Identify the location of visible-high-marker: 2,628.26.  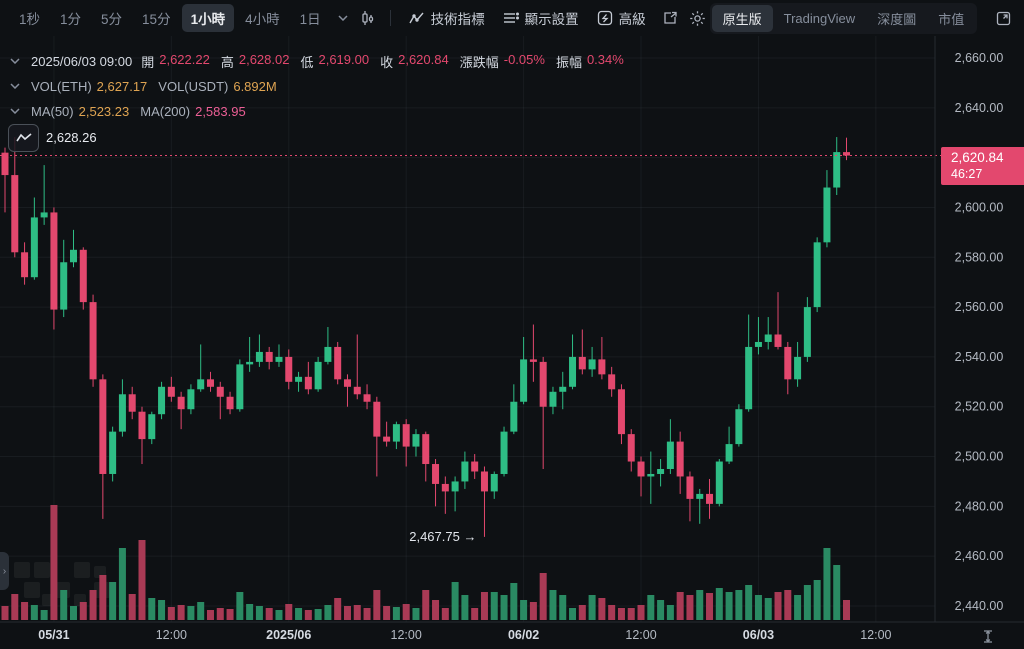
(52, 137).